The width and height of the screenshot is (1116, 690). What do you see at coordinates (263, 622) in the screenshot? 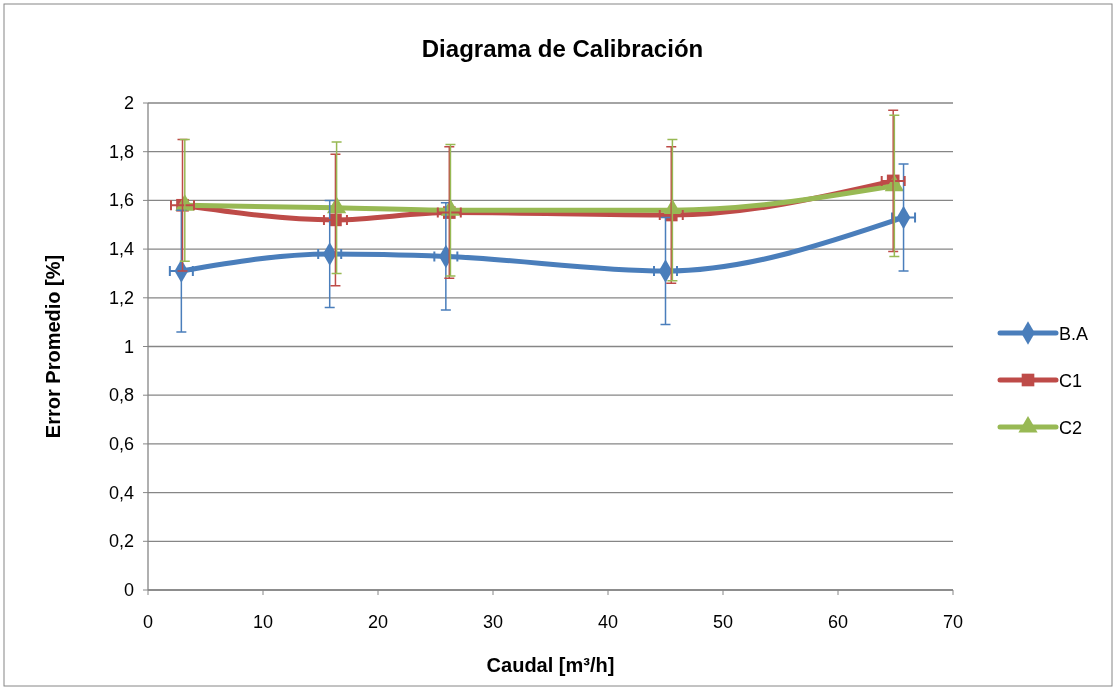
I see `x-tick-label: 10` at bounding box center [263, 622].